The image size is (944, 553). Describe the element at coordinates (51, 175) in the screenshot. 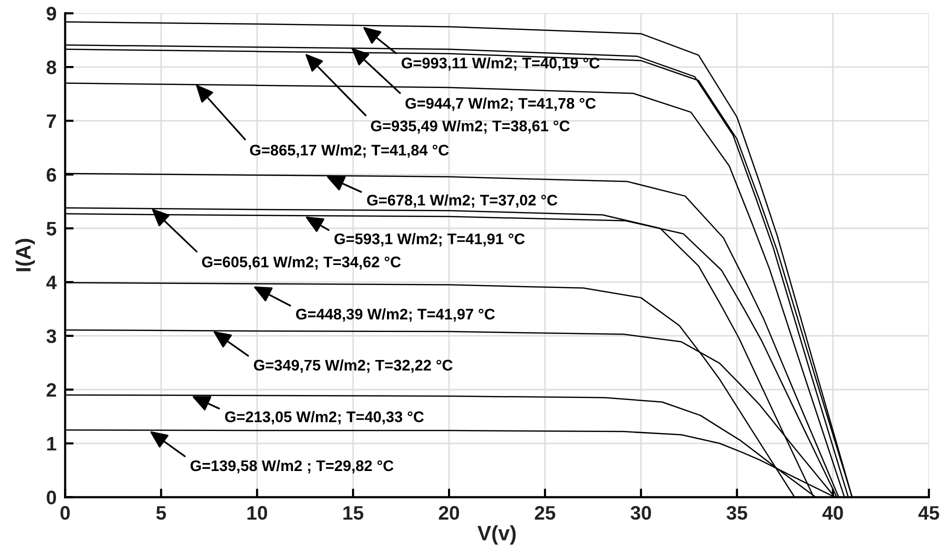

I see `y-tick-label: 6` at that location.